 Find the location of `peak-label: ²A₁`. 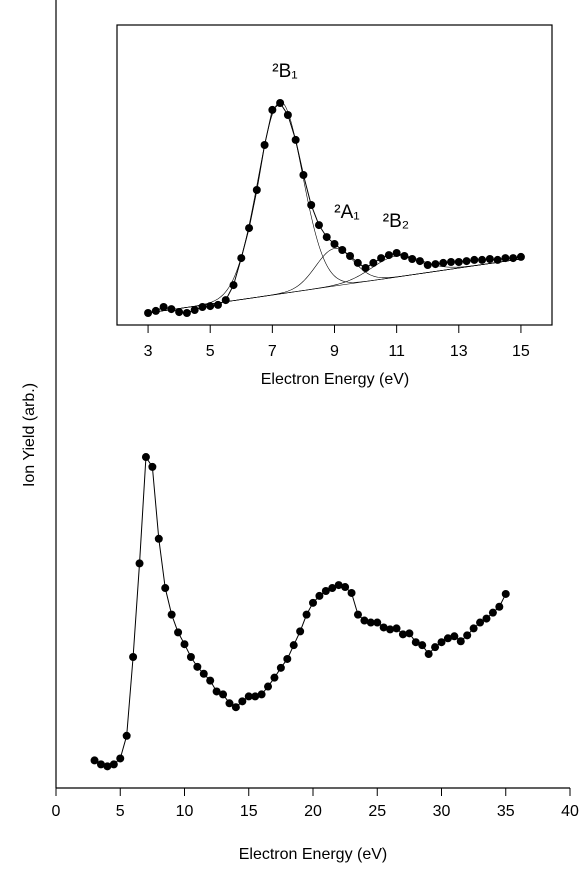

peak-label: ²A₁ is located at coordinates (346, 212).